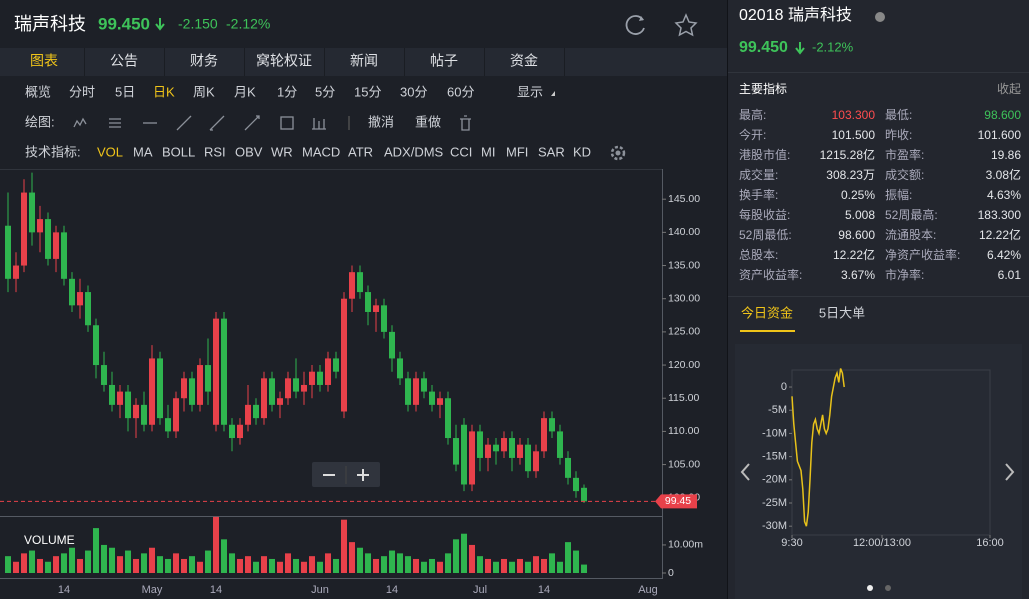  What do you see at coordinates (1010, 472) in the screenshot?
I see `next-arrow` at bounding box center [1010, 472].